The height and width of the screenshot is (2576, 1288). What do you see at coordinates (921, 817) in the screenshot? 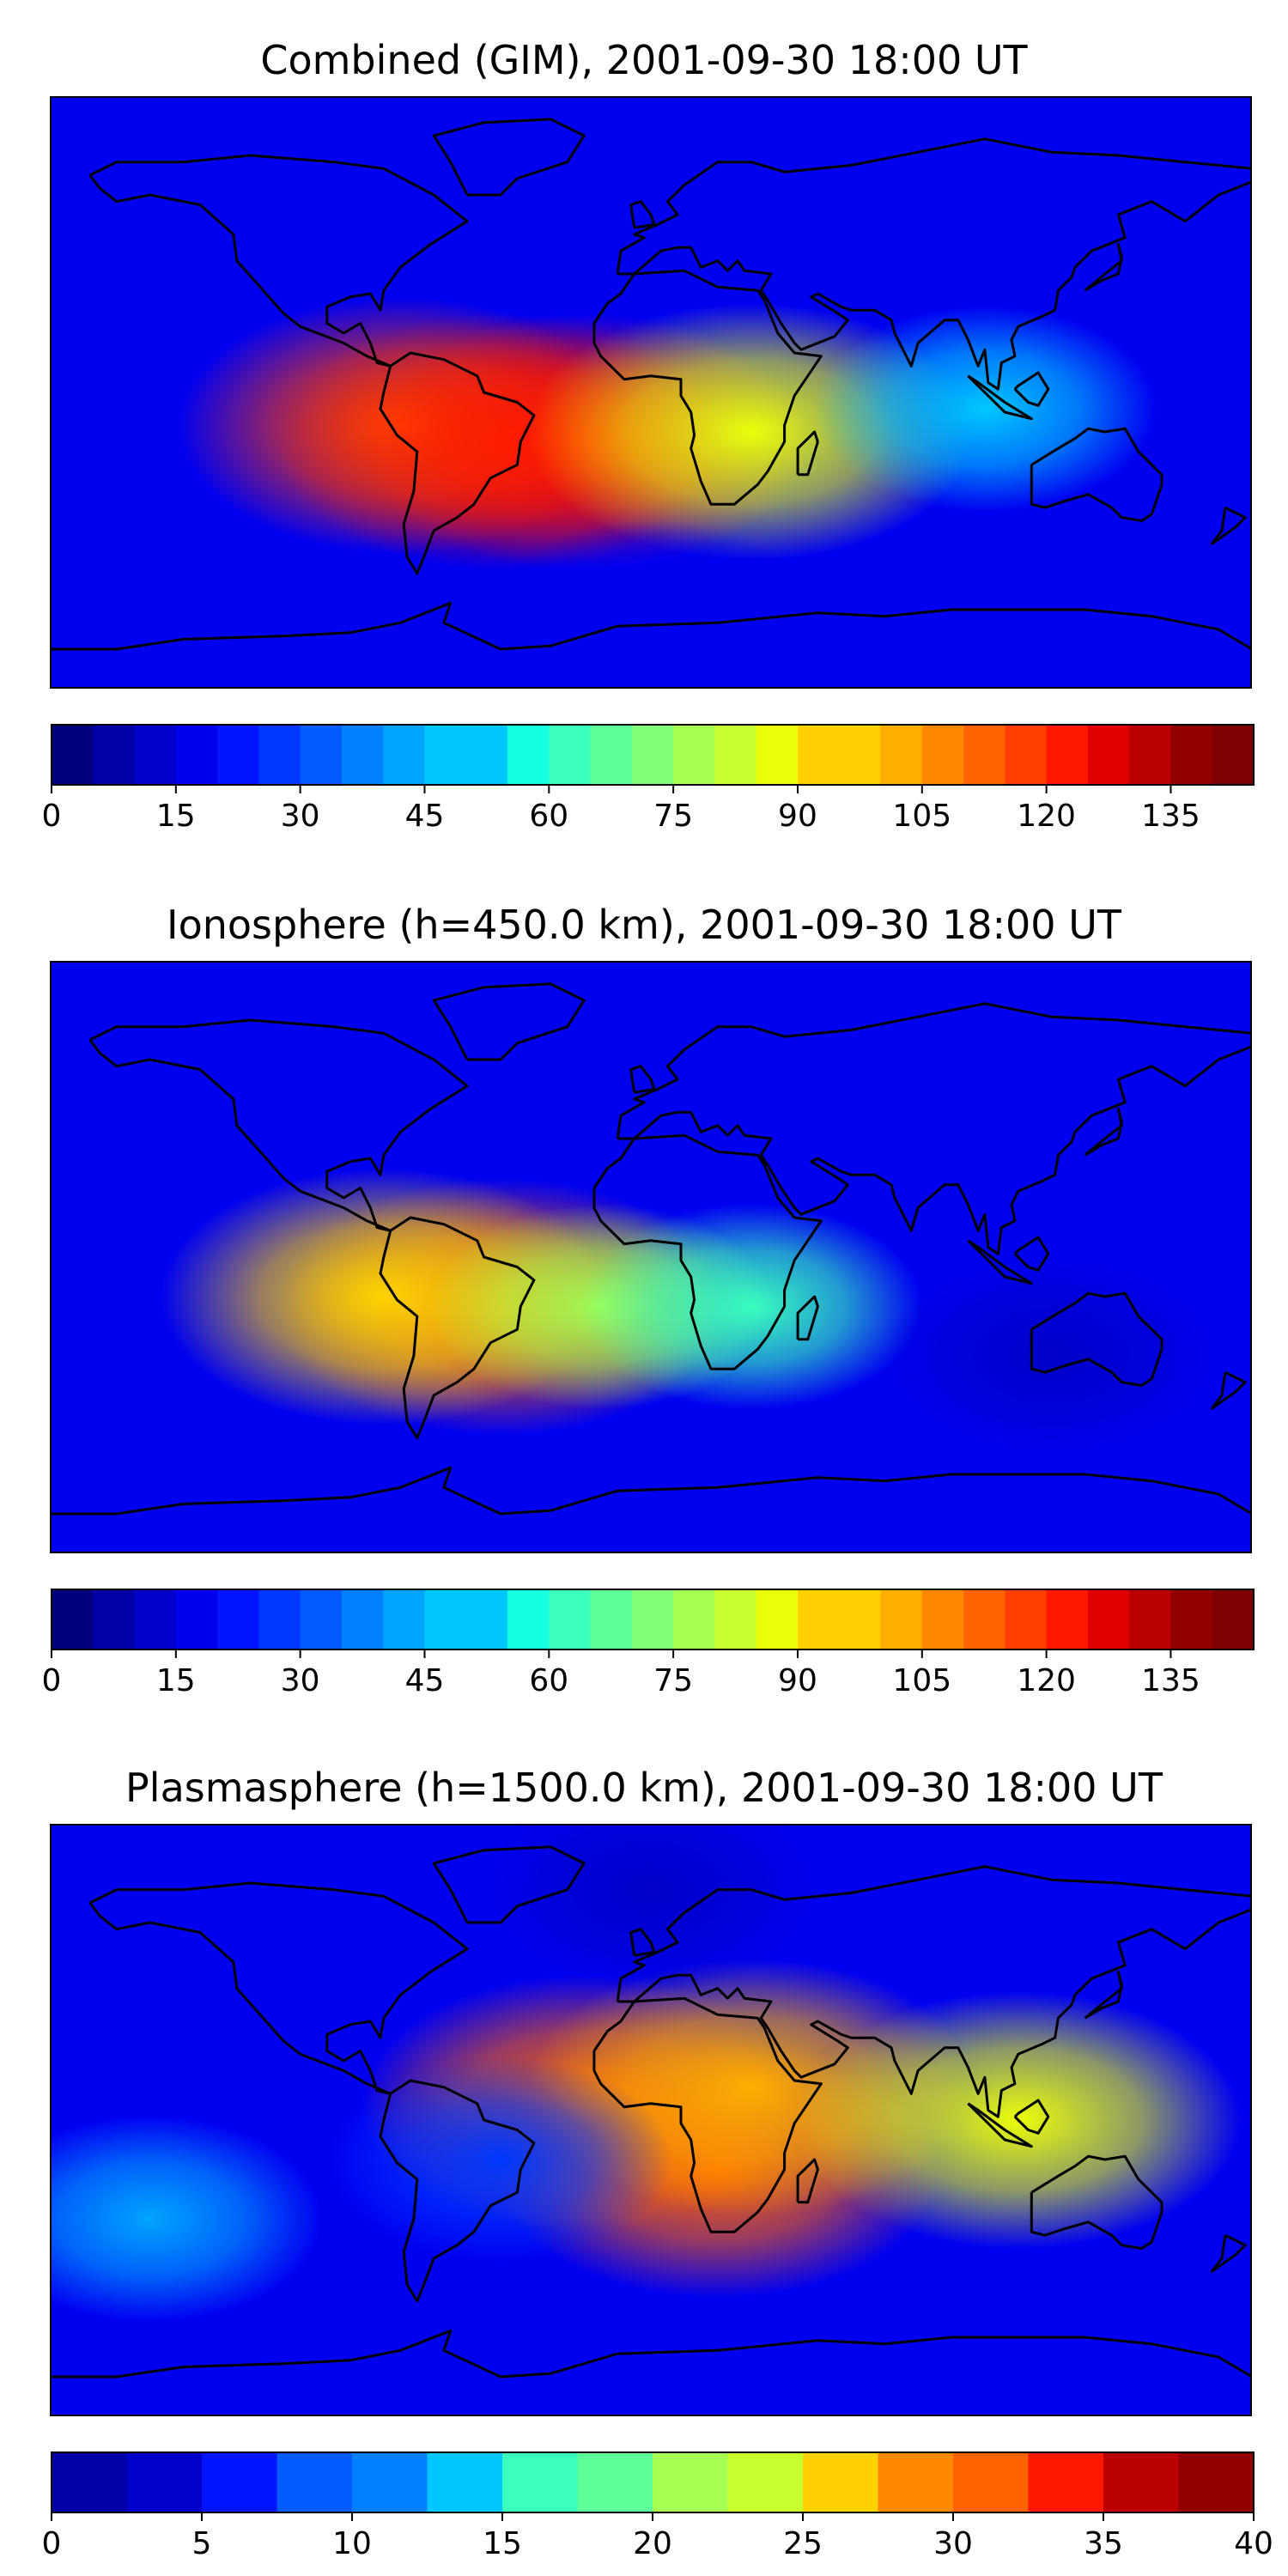
I see `colorbar-tick-label: 105` at bounding box center [921, 817].